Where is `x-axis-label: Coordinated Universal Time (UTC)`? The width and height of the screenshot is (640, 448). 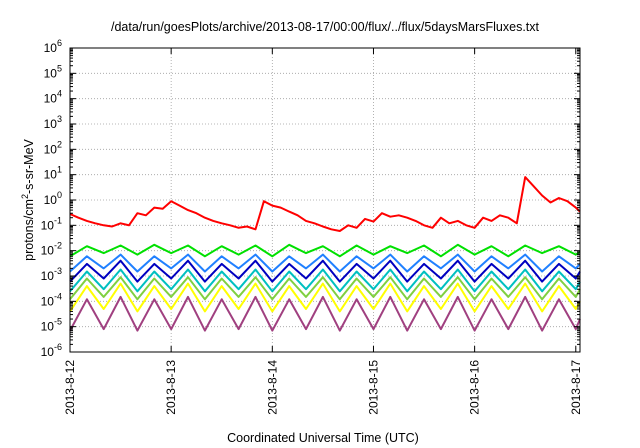
x-axis-label: Coordinated Universal Time (UTC) is located at coordinates (323, 438).